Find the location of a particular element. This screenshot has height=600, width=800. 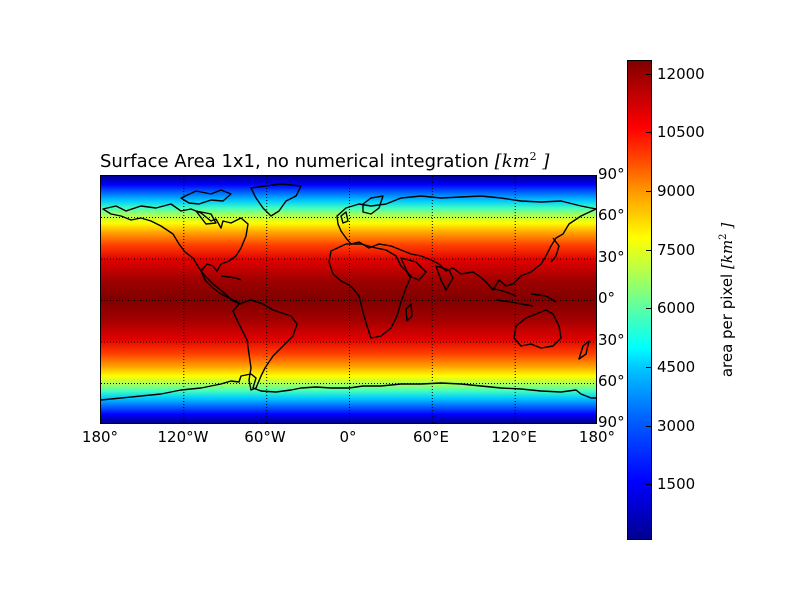

lon-label-180w: 180° is located at coordinates (100, 437).